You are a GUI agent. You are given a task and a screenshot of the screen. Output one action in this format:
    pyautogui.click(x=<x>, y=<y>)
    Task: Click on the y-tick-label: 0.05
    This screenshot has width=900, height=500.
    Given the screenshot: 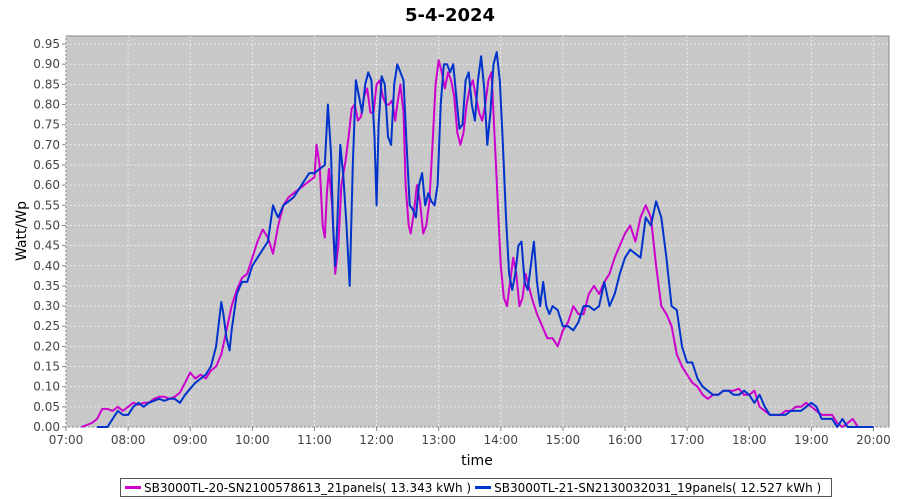 What is the action you would take?
    pyautogui.click(x=46, y=407)
    